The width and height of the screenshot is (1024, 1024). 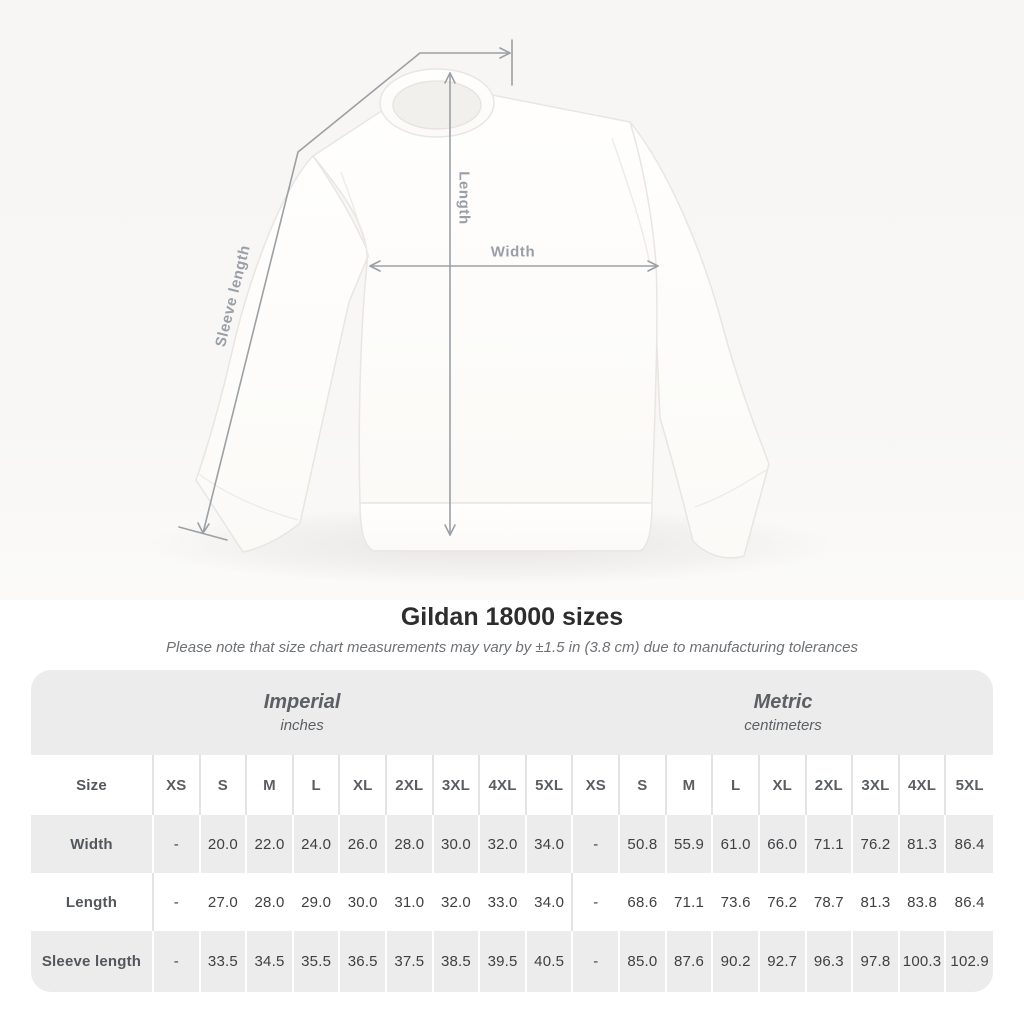 I want to click on length-arrowhead-bottom, so click(x=450, y=530).